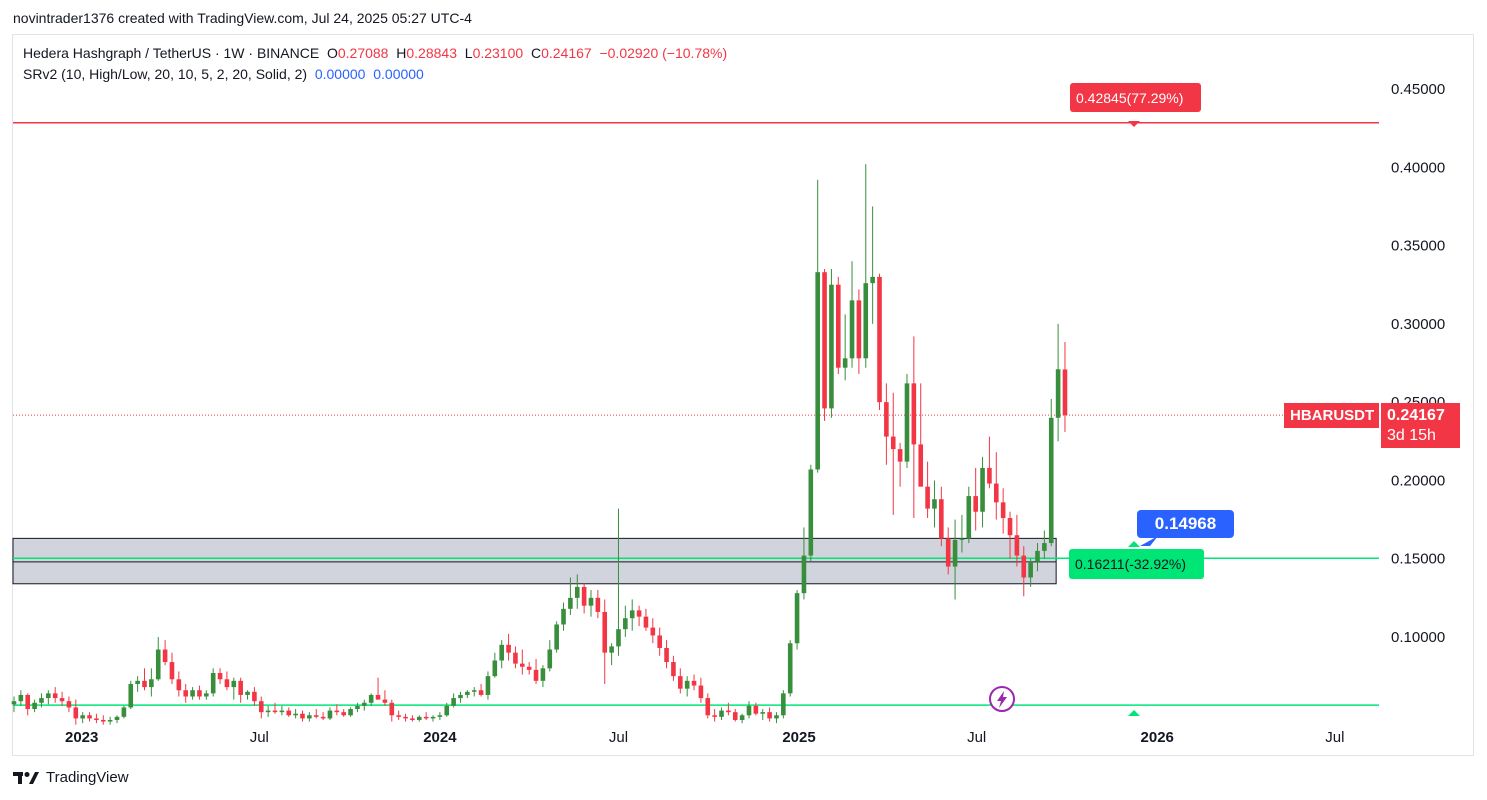 The image size is (1487, 800). I want to click on tradingview-logo-icon, so click(26, 777).